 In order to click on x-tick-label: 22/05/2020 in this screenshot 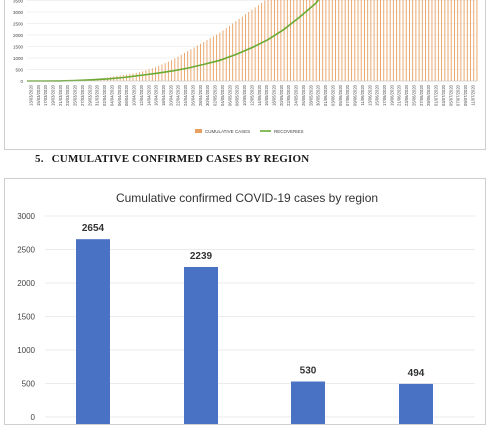, I will do `click(288, 95)`.